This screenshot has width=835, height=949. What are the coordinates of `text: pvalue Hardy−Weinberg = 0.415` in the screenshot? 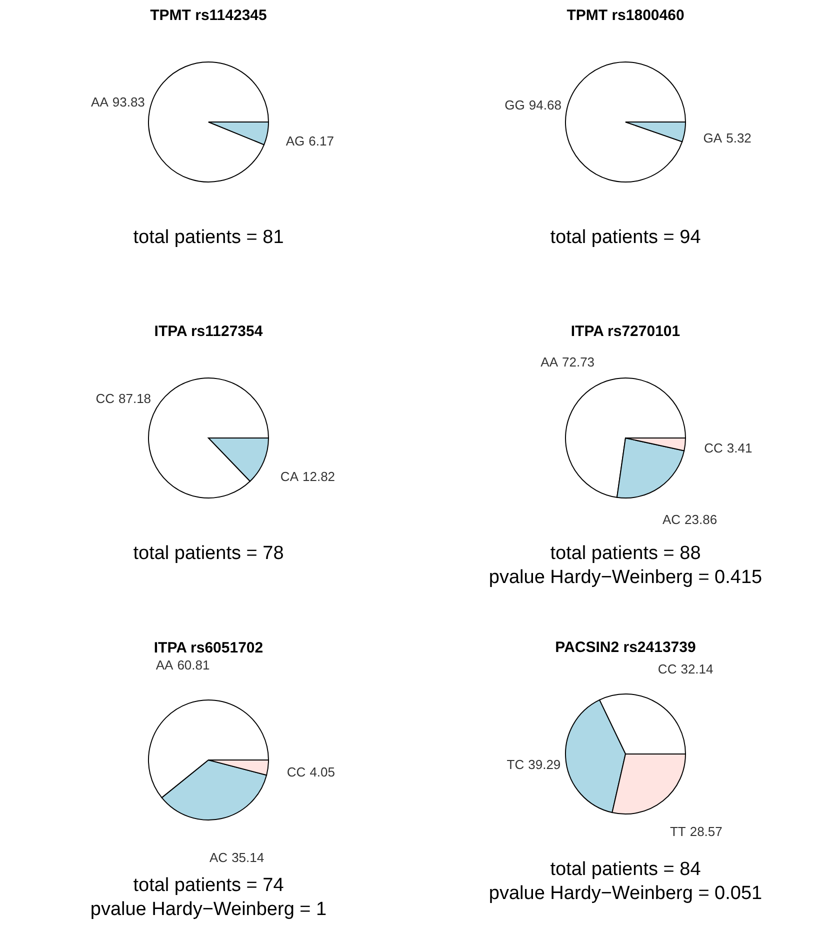 It's located at (625, 577).